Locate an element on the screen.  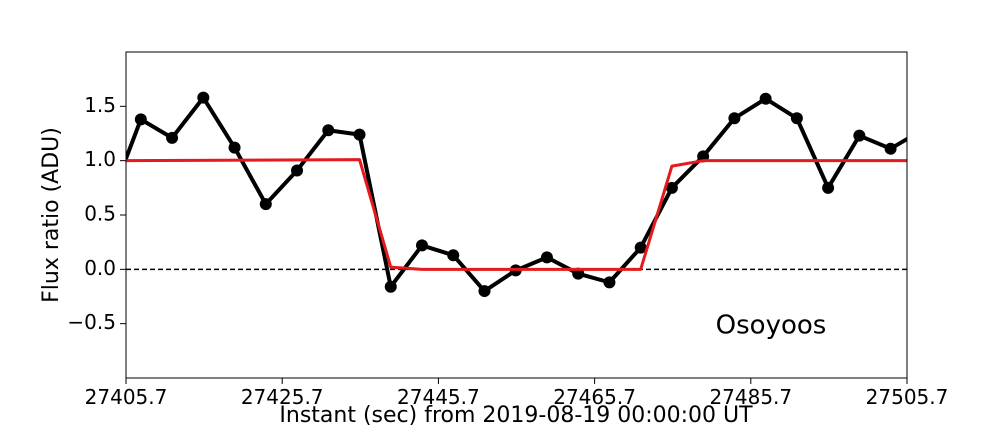
annotation: Osoyoos is located at coordinates (771, 326).